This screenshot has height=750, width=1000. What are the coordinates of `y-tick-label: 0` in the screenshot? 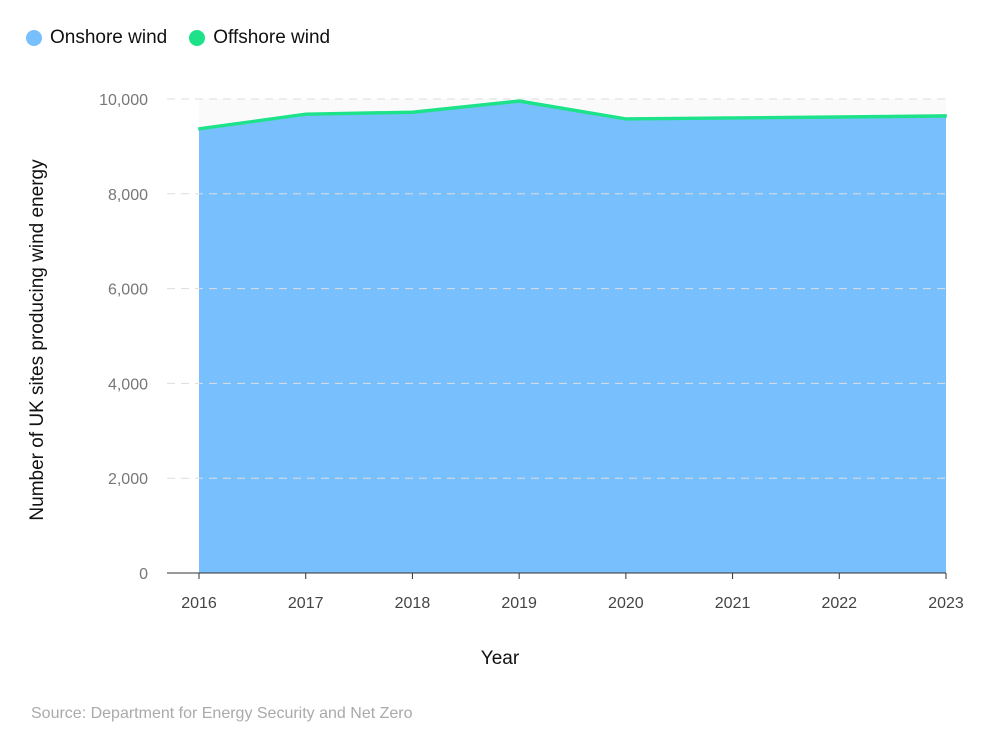 It's located at (143, 574).